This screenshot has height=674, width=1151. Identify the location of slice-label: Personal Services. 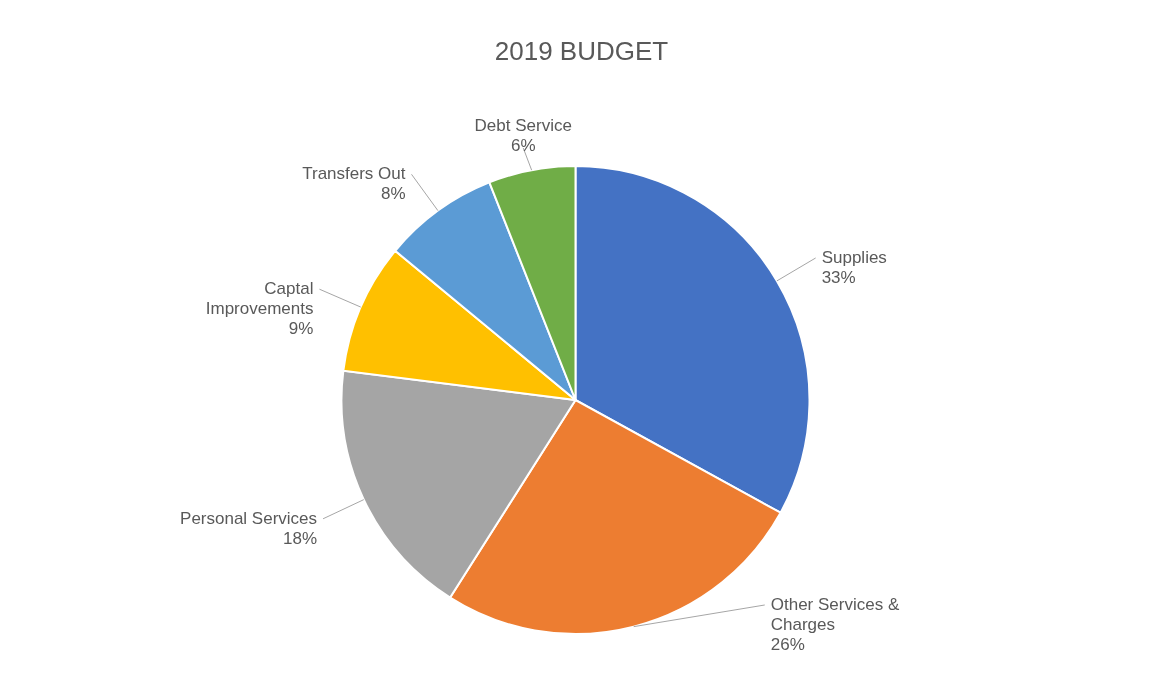
(249, 518).